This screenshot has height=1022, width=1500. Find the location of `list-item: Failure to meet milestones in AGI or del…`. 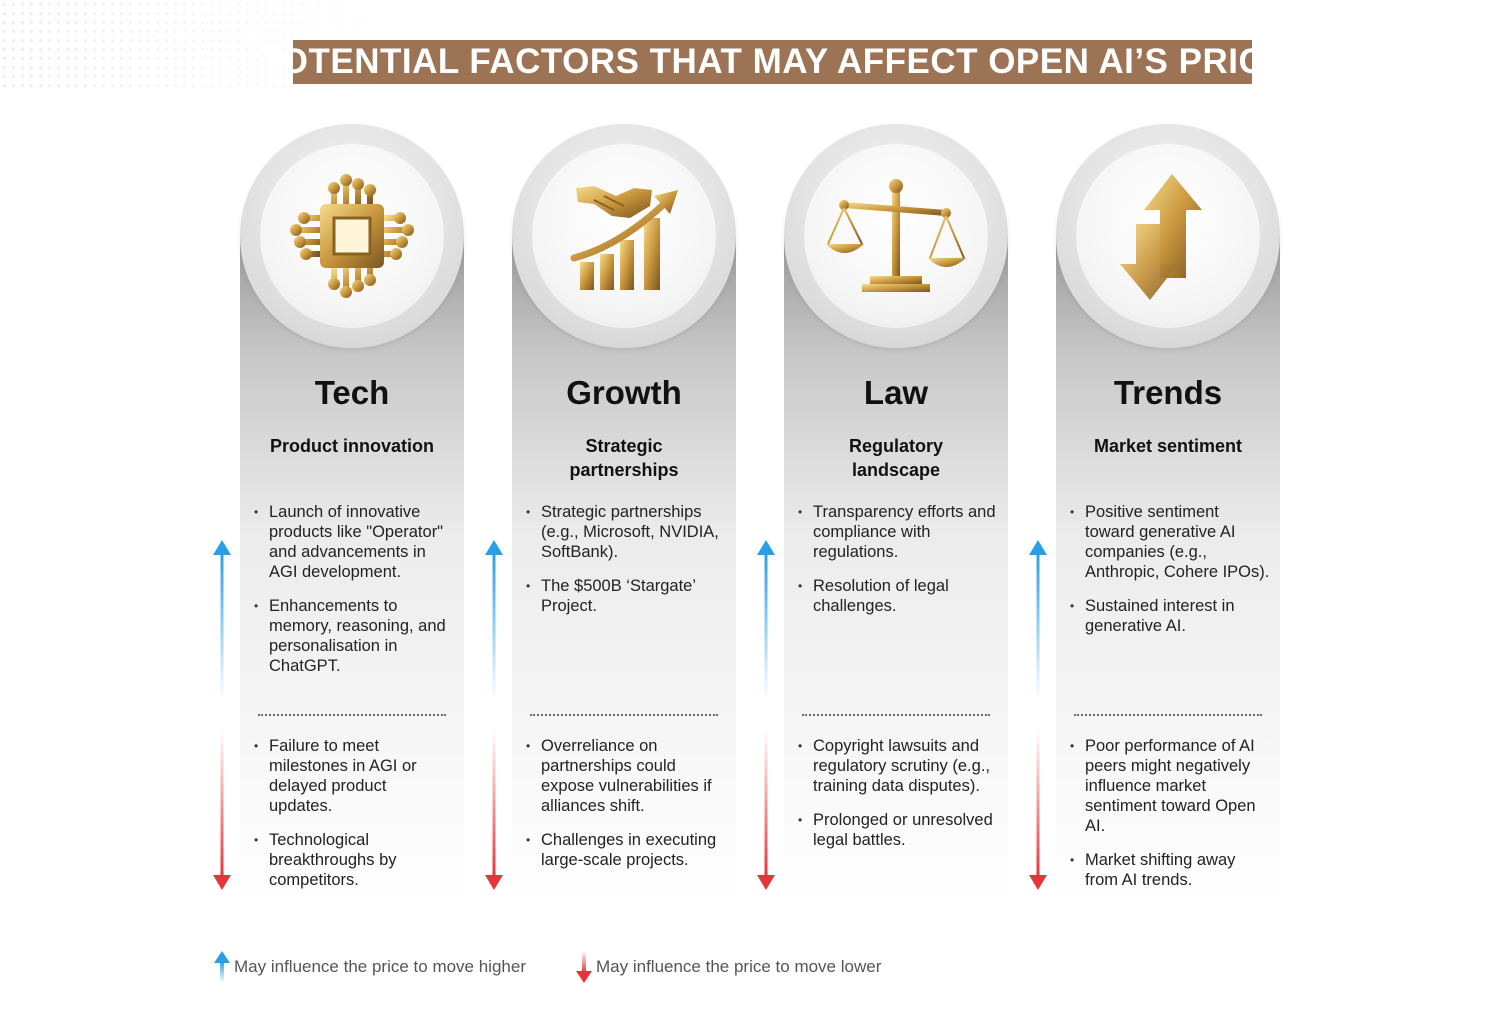

list-item: Failure to meet milestones in AGI or del… is located at coordinates (354, 776).